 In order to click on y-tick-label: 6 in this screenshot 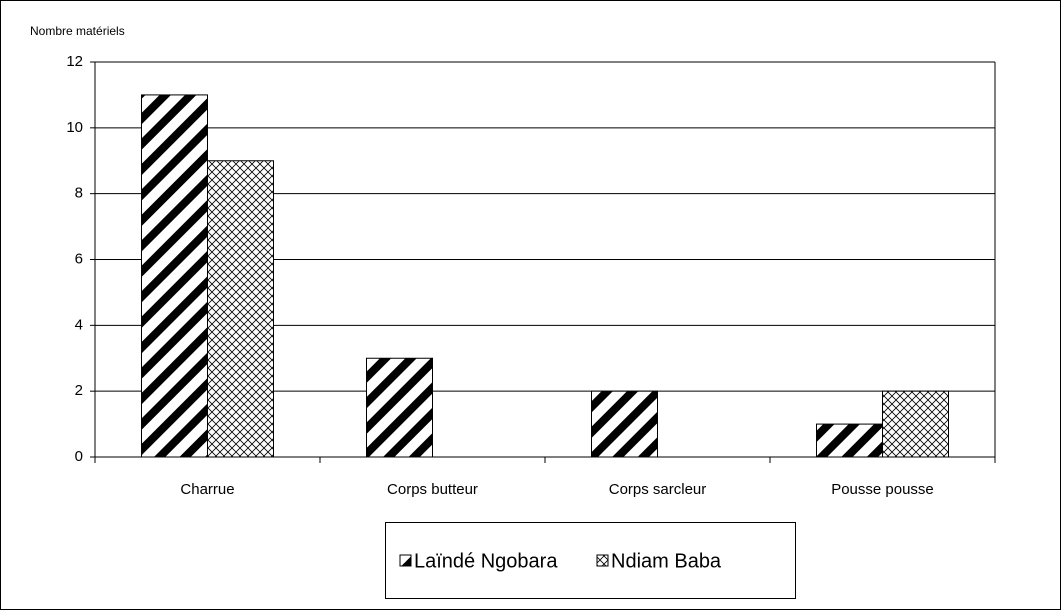, I will do `click(79, 258)`.